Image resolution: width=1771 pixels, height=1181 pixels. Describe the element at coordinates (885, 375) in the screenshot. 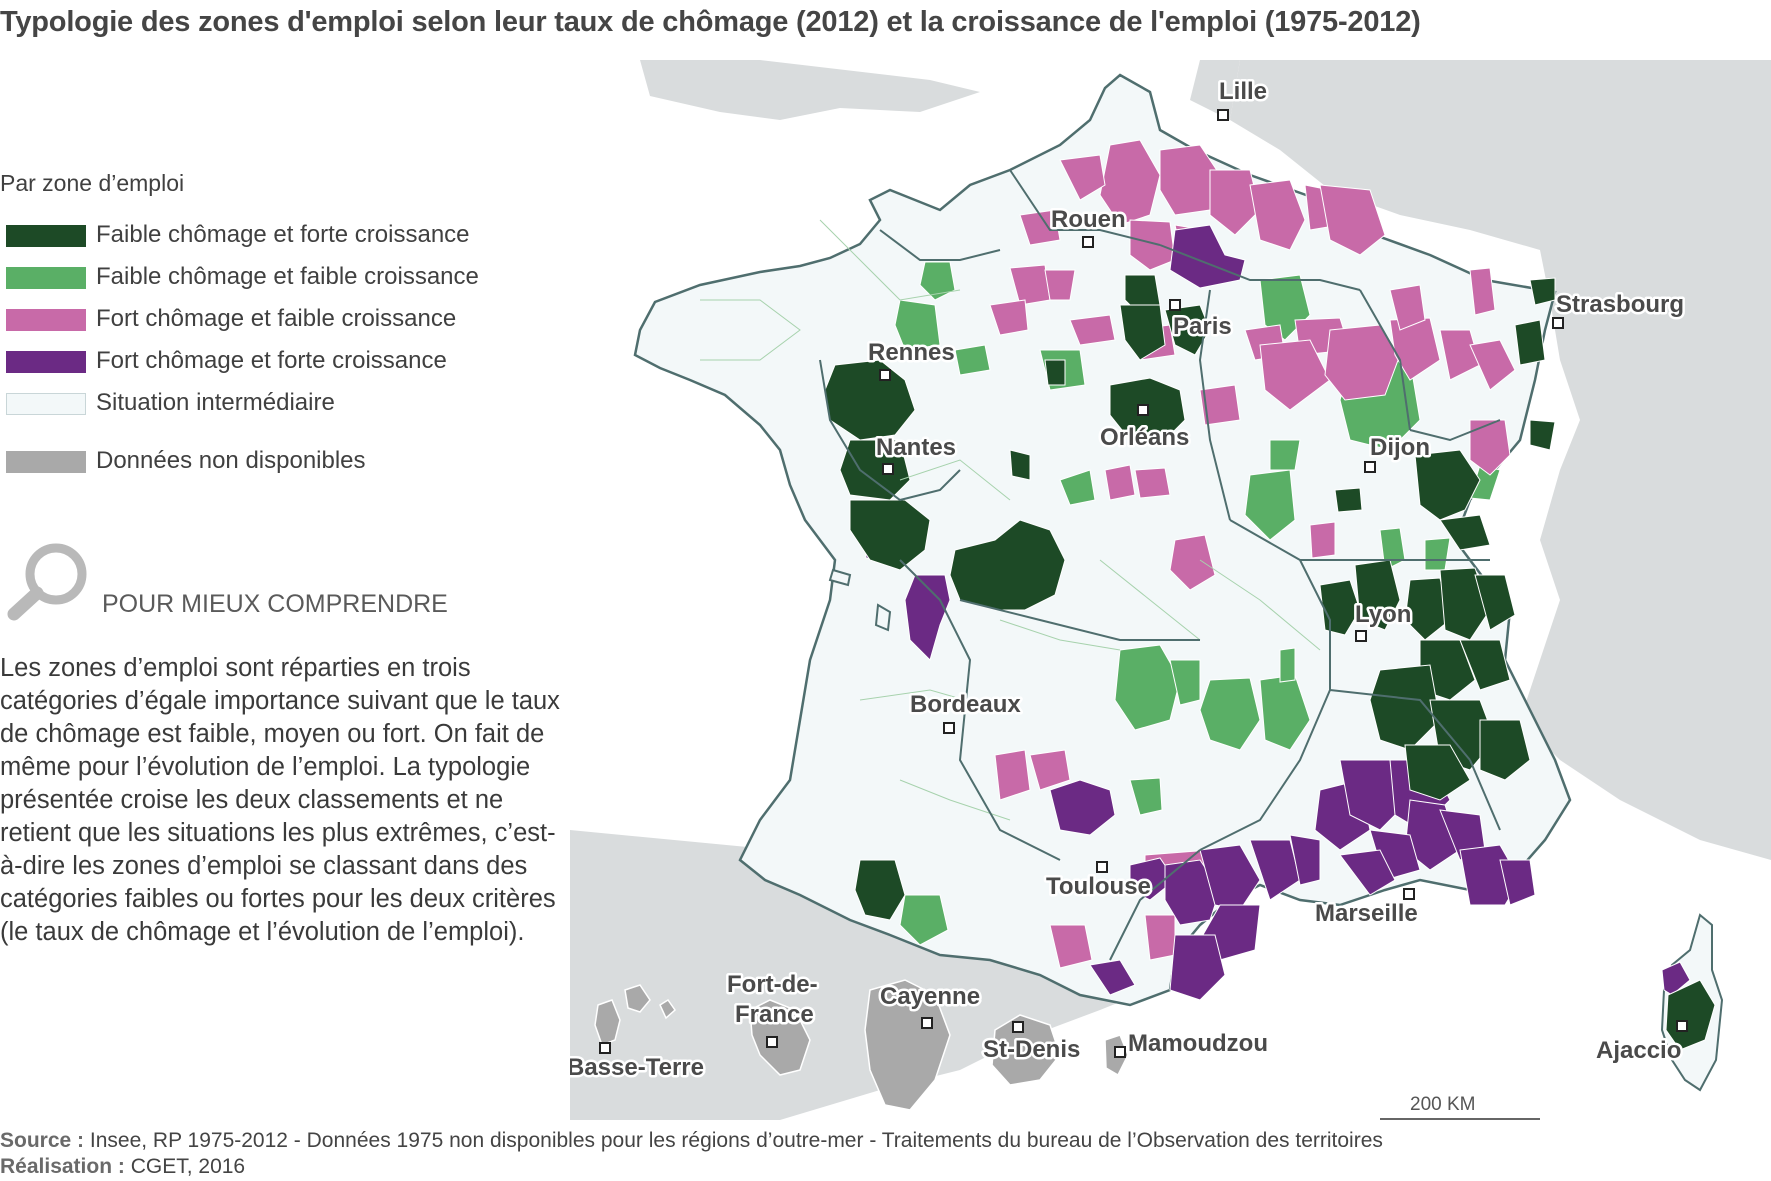

I see `city-marker-rennes` at that location.